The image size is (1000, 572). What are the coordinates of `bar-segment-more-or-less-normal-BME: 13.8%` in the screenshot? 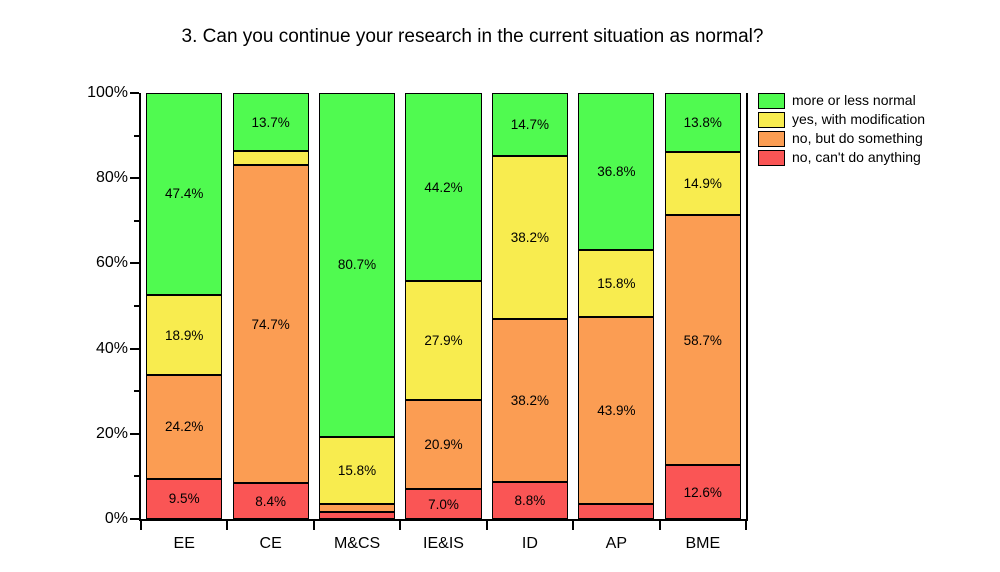 It's located at (702, 122).